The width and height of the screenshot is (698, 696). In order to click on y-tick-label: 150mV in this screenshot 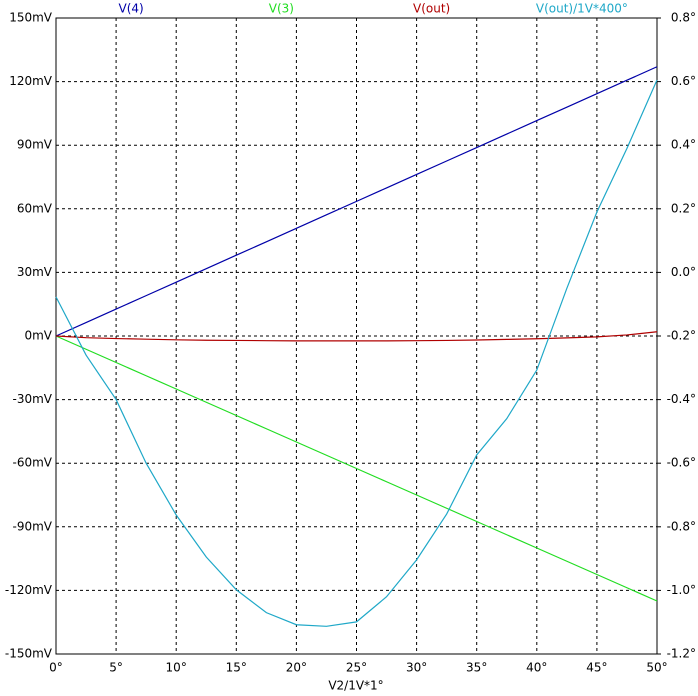, I will do `click(31, 18)`.